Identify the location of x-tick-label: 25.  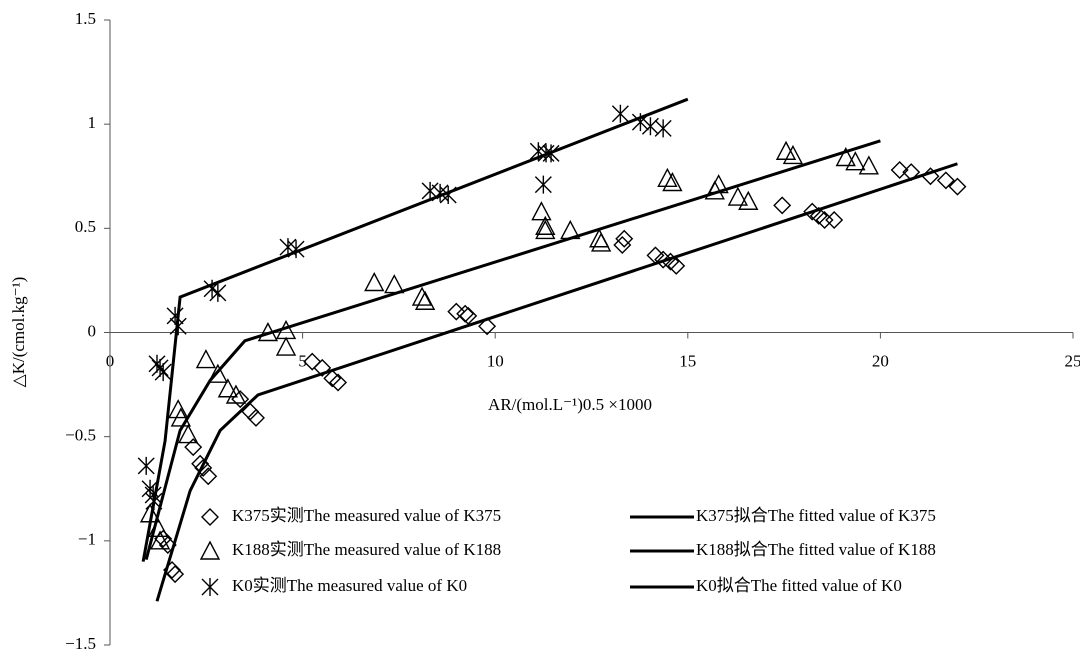
(1072, 360).